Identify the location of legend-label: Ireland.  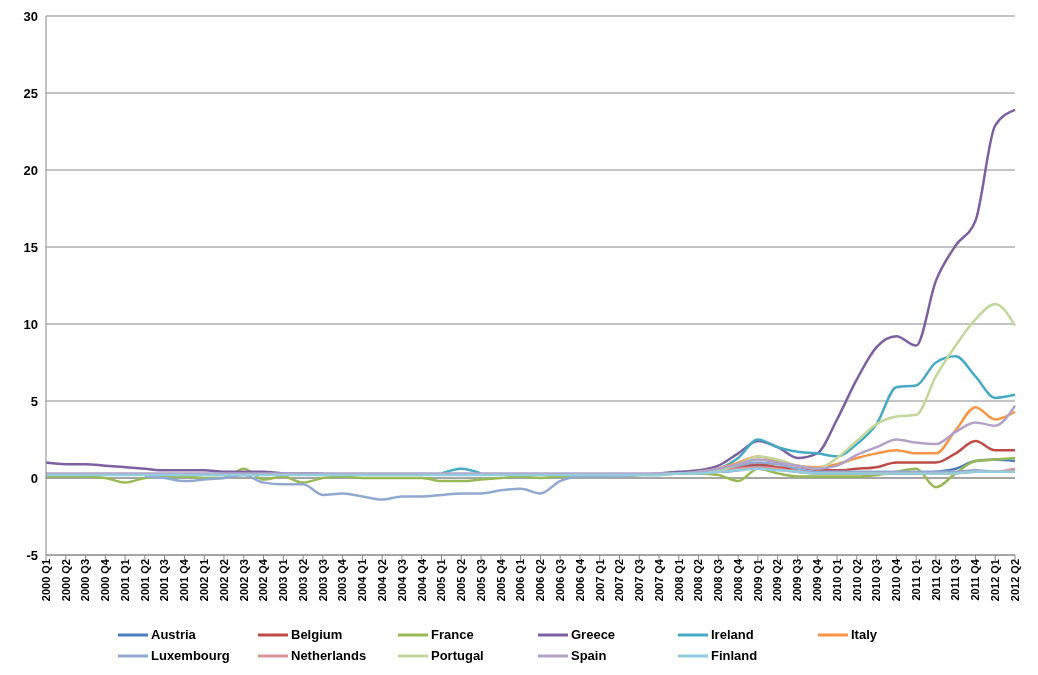
(732, 634).